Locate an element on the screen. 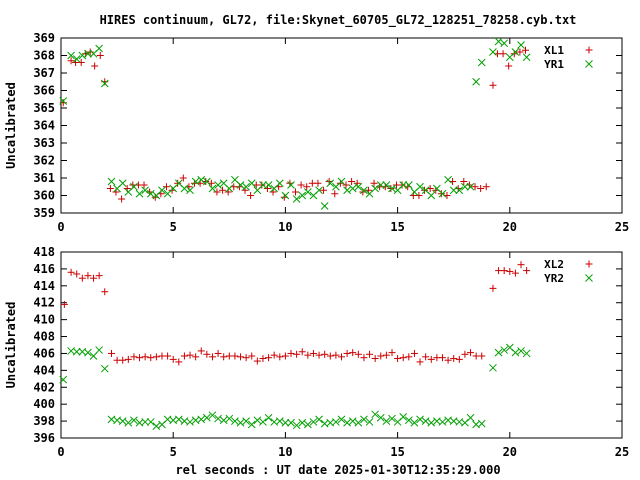 The height and width of the screenshot is (480, 640). y-tick-label: 364 is located at coordinates (44, 126).